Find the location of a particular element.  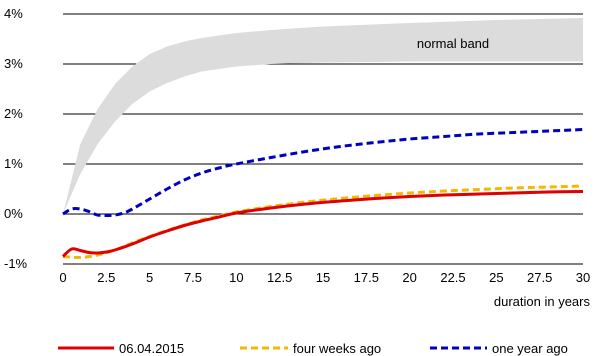

x-axis-label: duration in years is located at coordinates (542, 301).